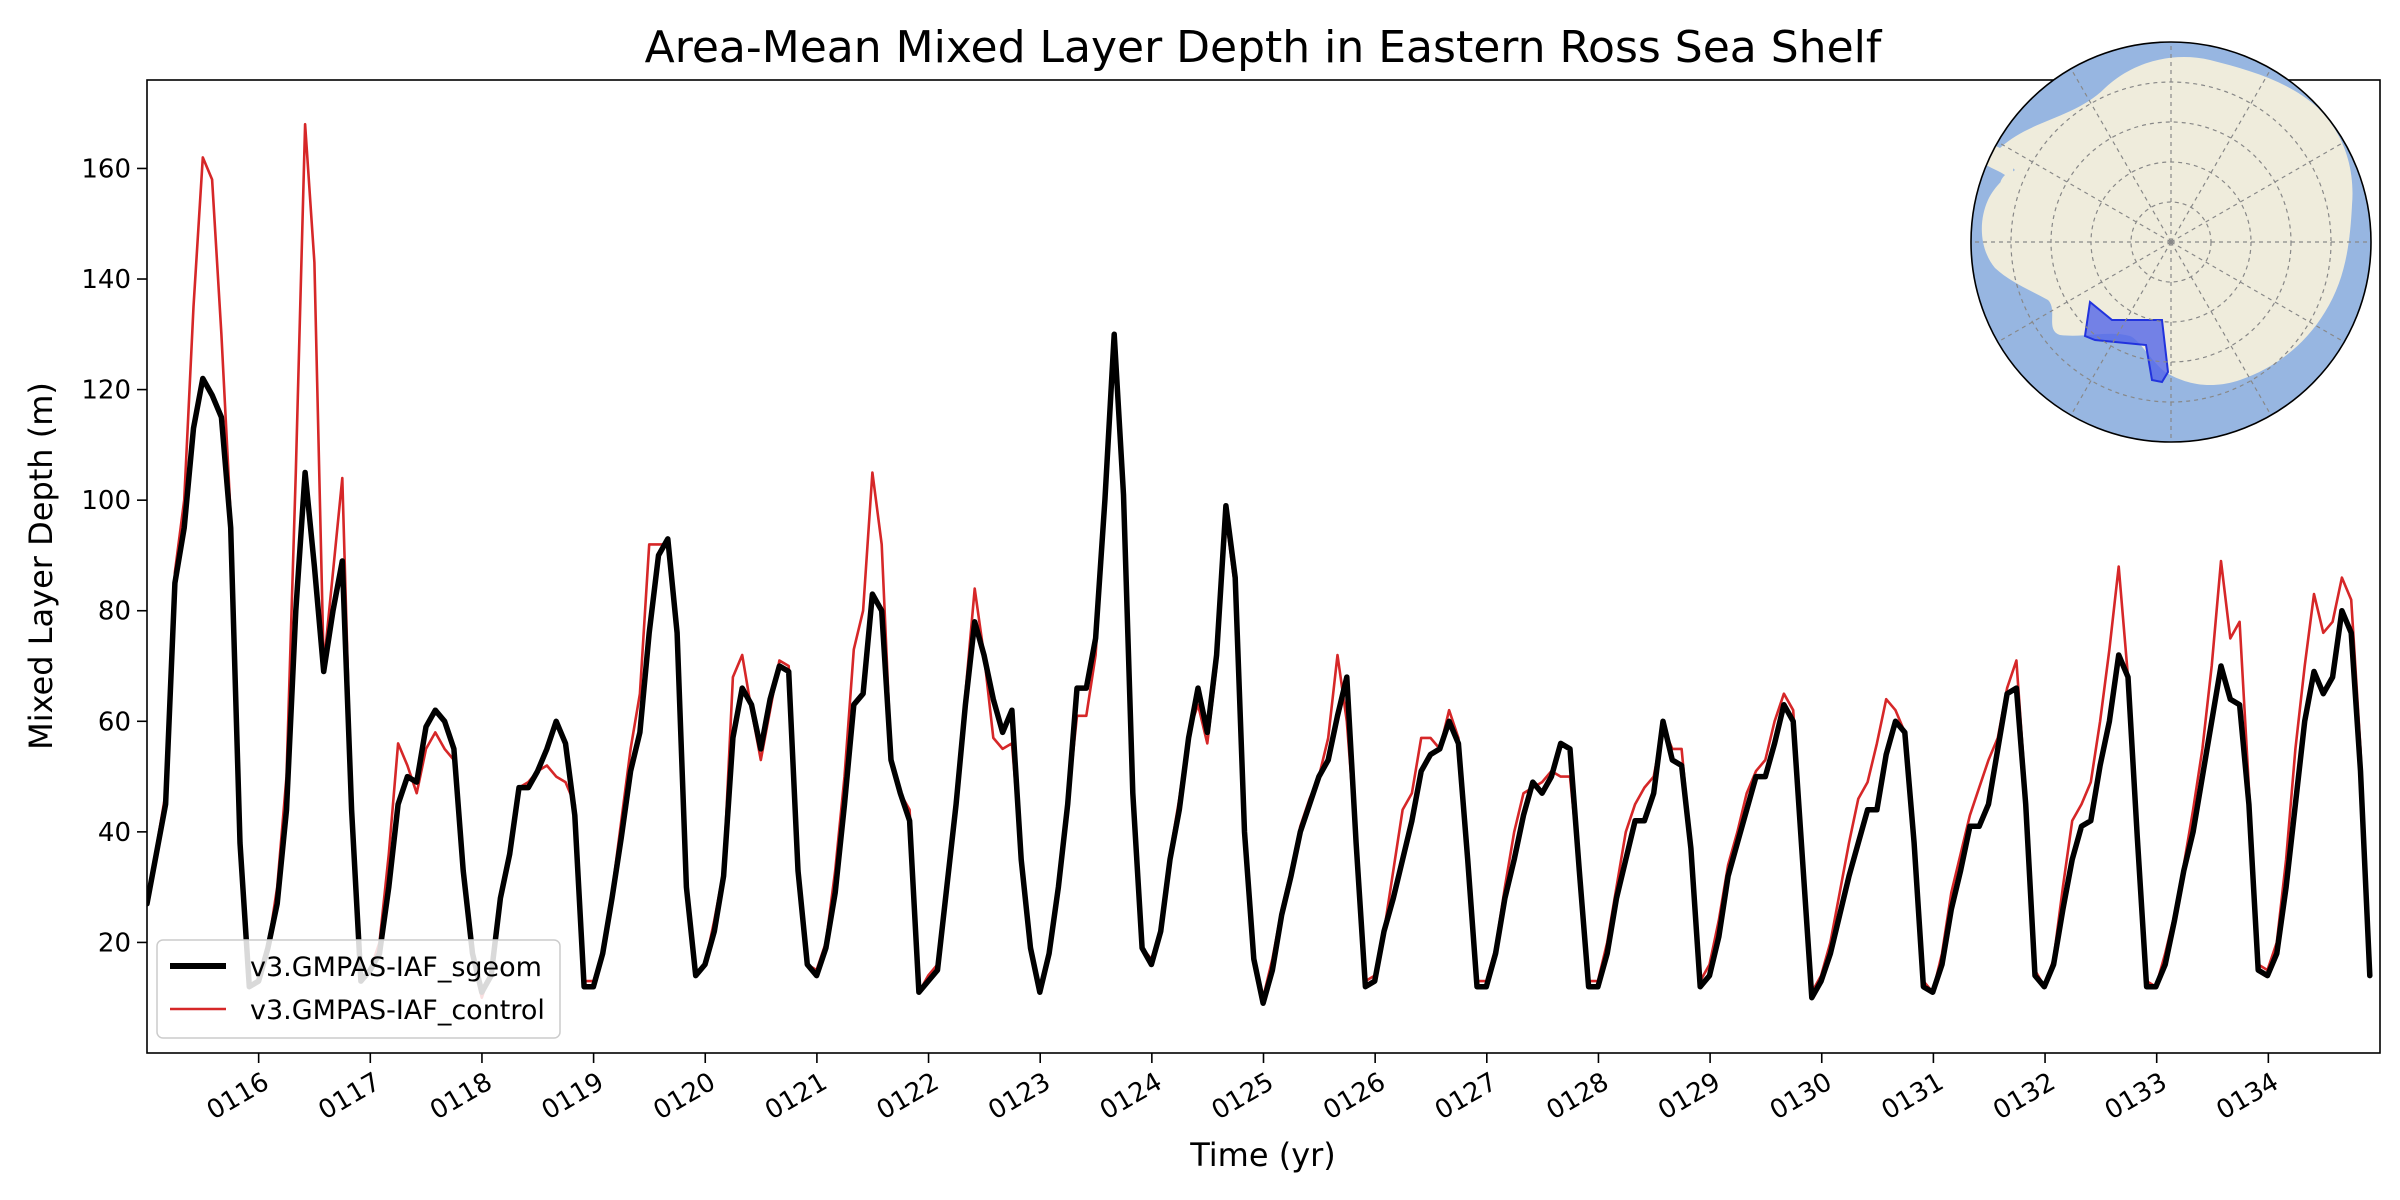 Image resolution: width=2400 pixels, height=1200 pixels. What do you see at coordinates (2024, 1096) in the screenshot?
I see `x-tick-label: 0132` at bounding box center [2024, 1096].